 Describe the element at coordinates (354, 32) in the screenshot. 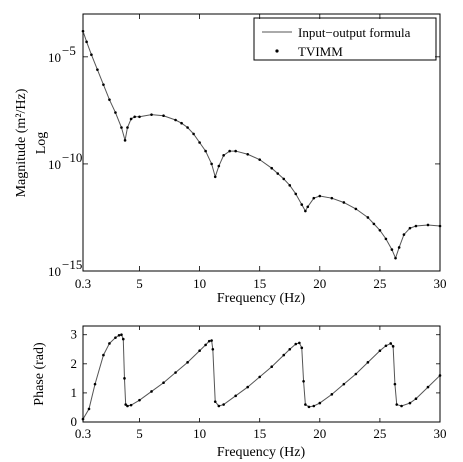

I see `legend-entry-input-output-formula: Input−output formula` at that location.